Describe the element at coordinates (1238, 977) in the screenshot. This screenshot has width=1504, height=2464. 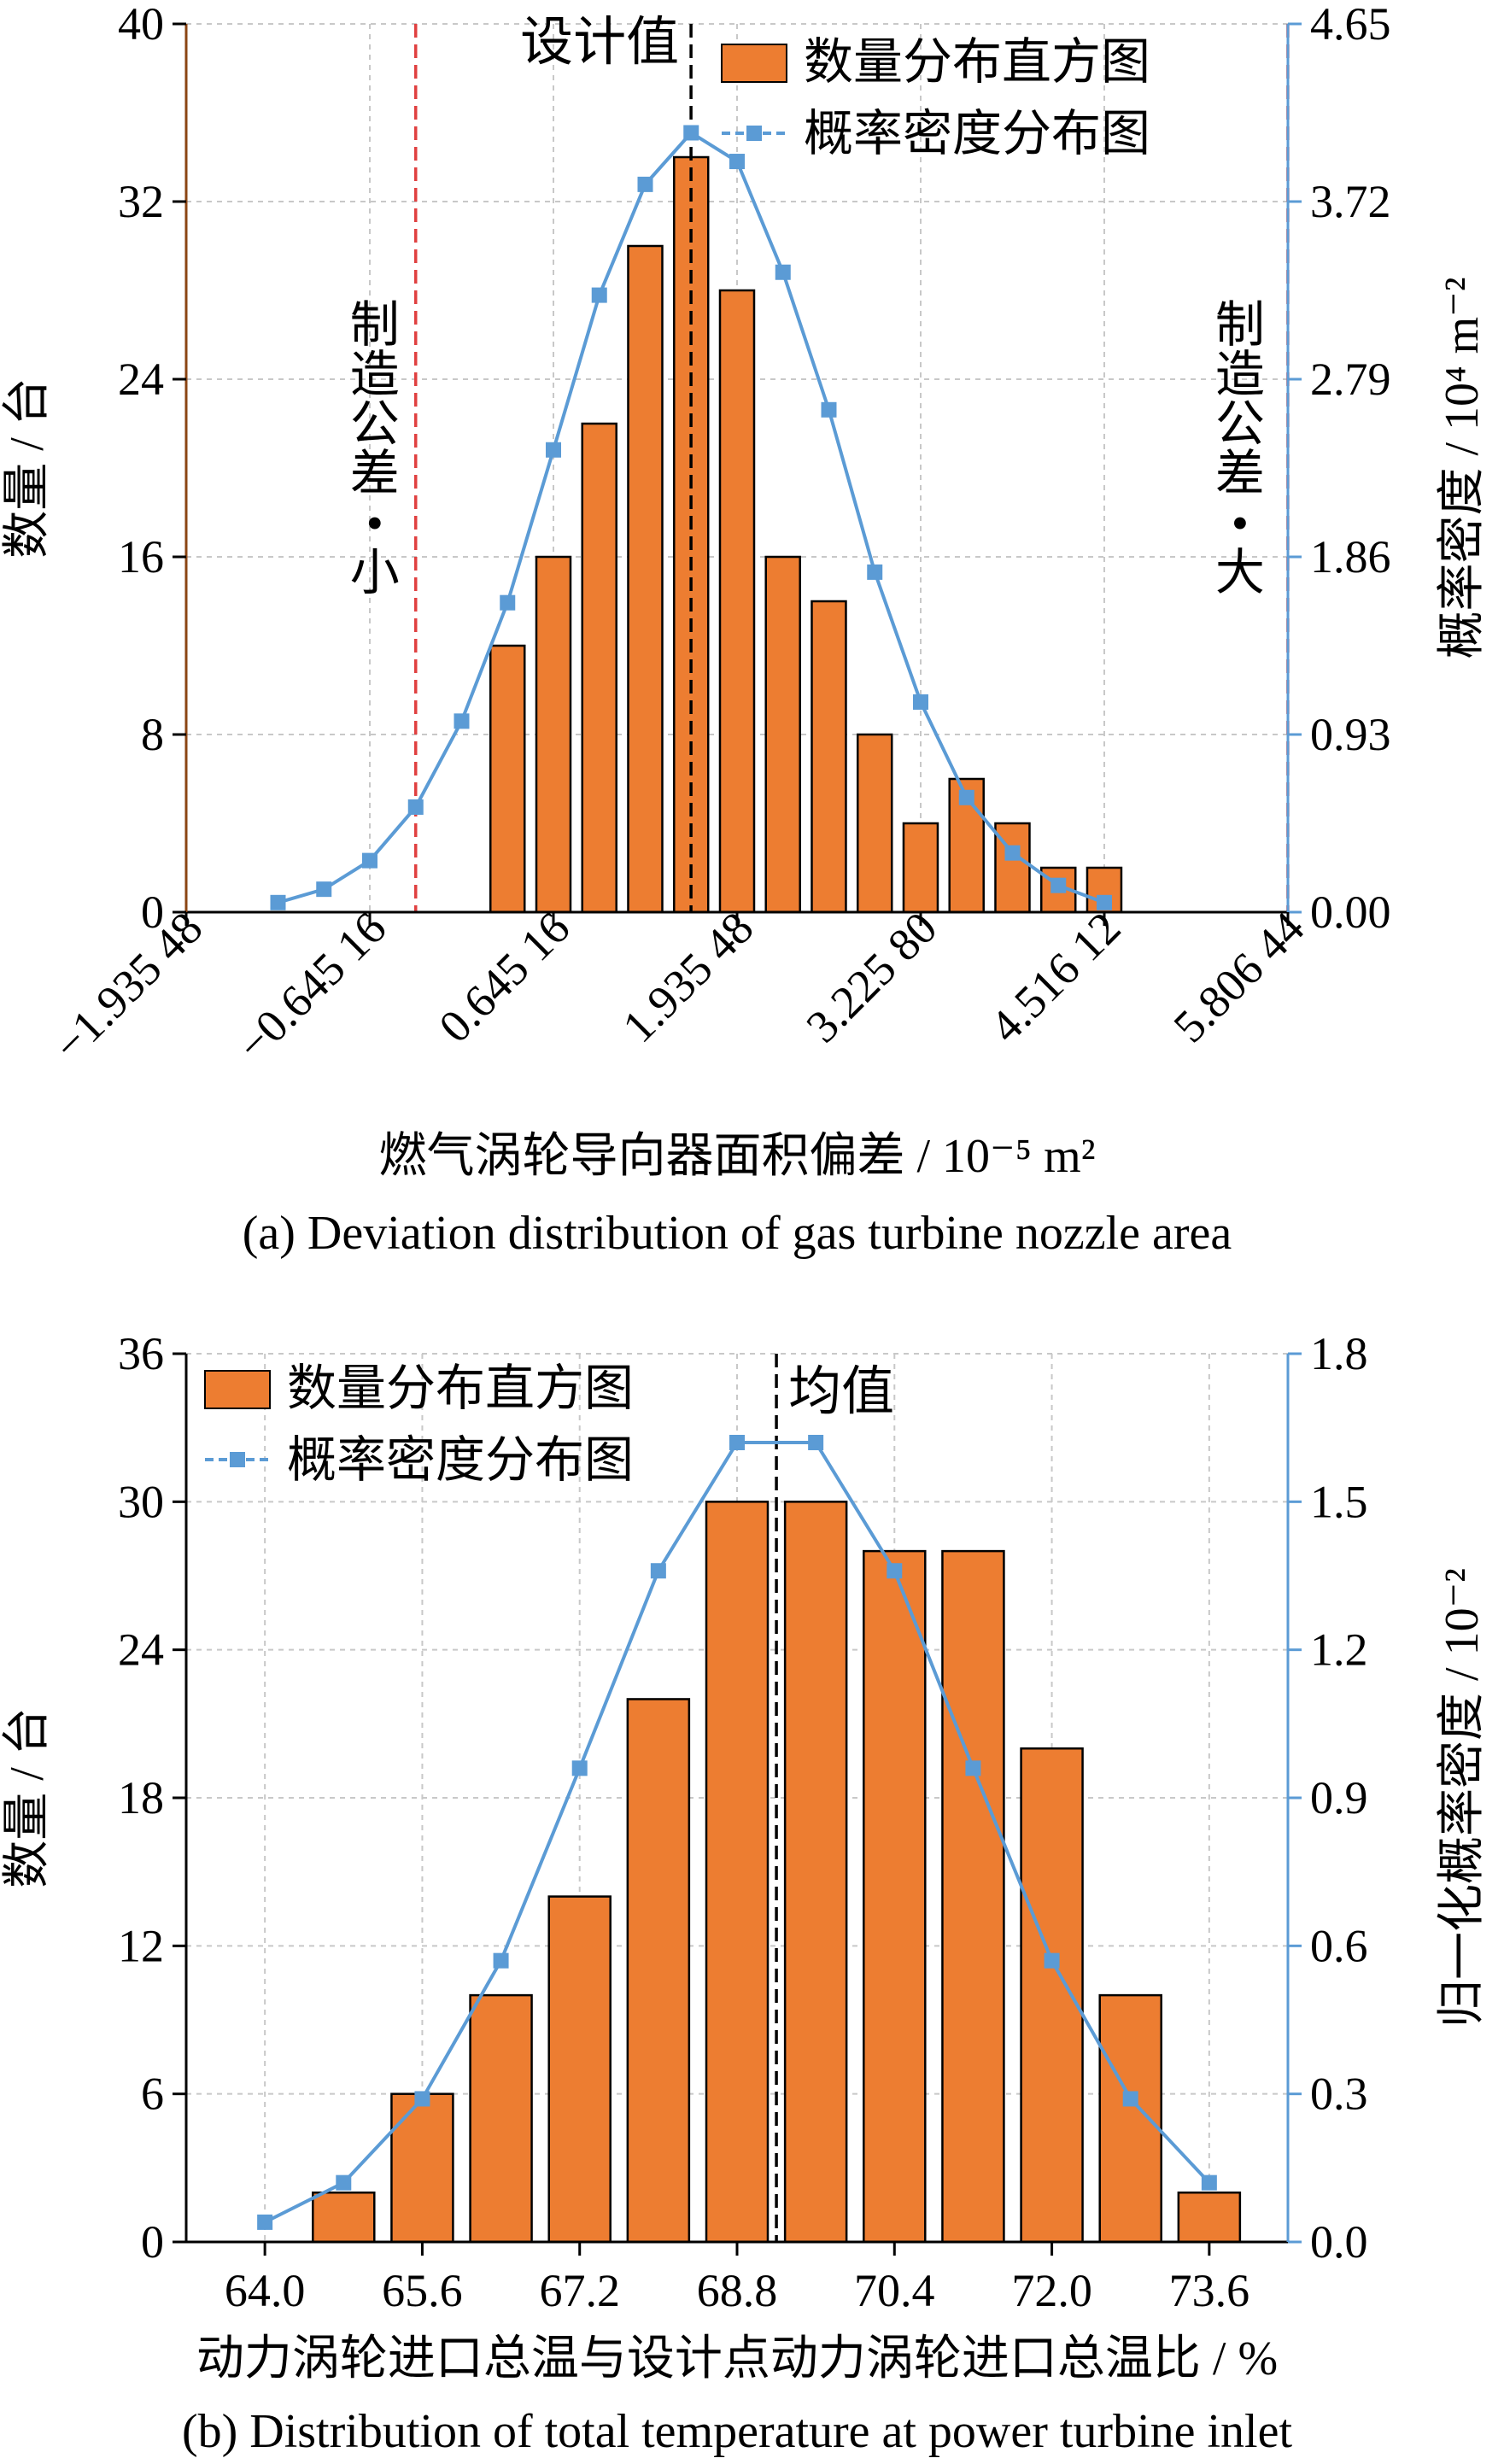
I see `x-tick-label: 5.806 44` at that location.